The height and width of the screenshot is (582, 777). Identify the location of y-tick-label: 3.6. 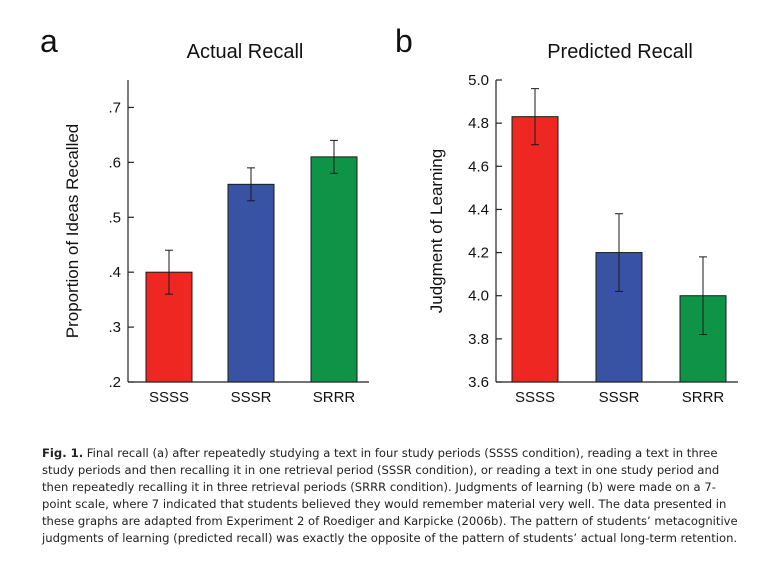
(478, 382).